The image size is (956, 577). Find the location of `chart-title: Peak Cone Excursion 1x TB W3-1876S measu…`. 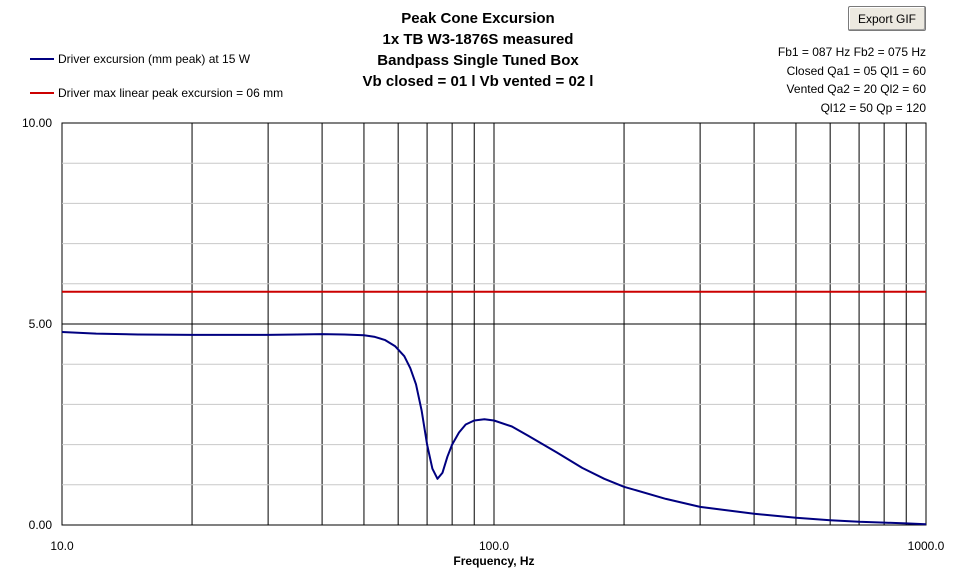

chart-title: Peak Cone Excursion 1x TB W3-1876S measu… is located at coordinates (478, 50).